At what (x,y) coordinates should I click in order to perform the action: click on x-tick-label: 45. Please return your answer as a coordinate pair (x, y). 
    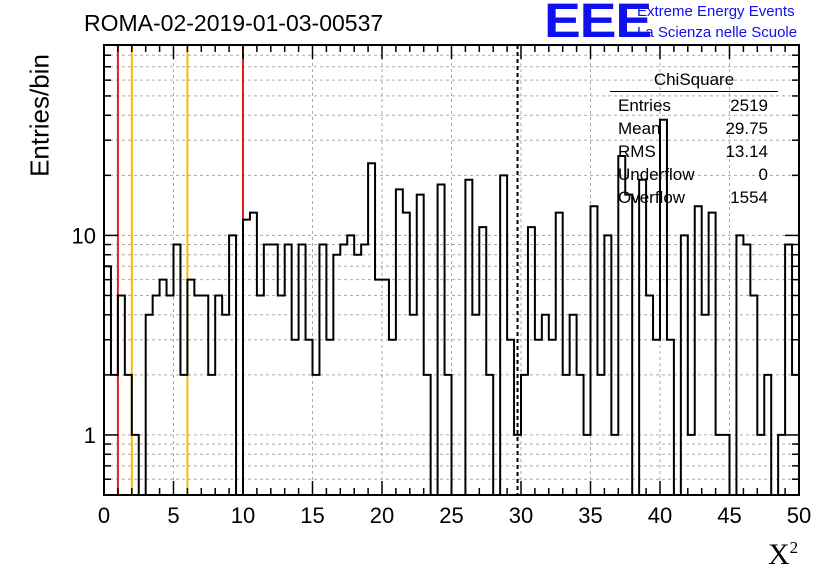
    Looking at the image, I should click on (729, 515).